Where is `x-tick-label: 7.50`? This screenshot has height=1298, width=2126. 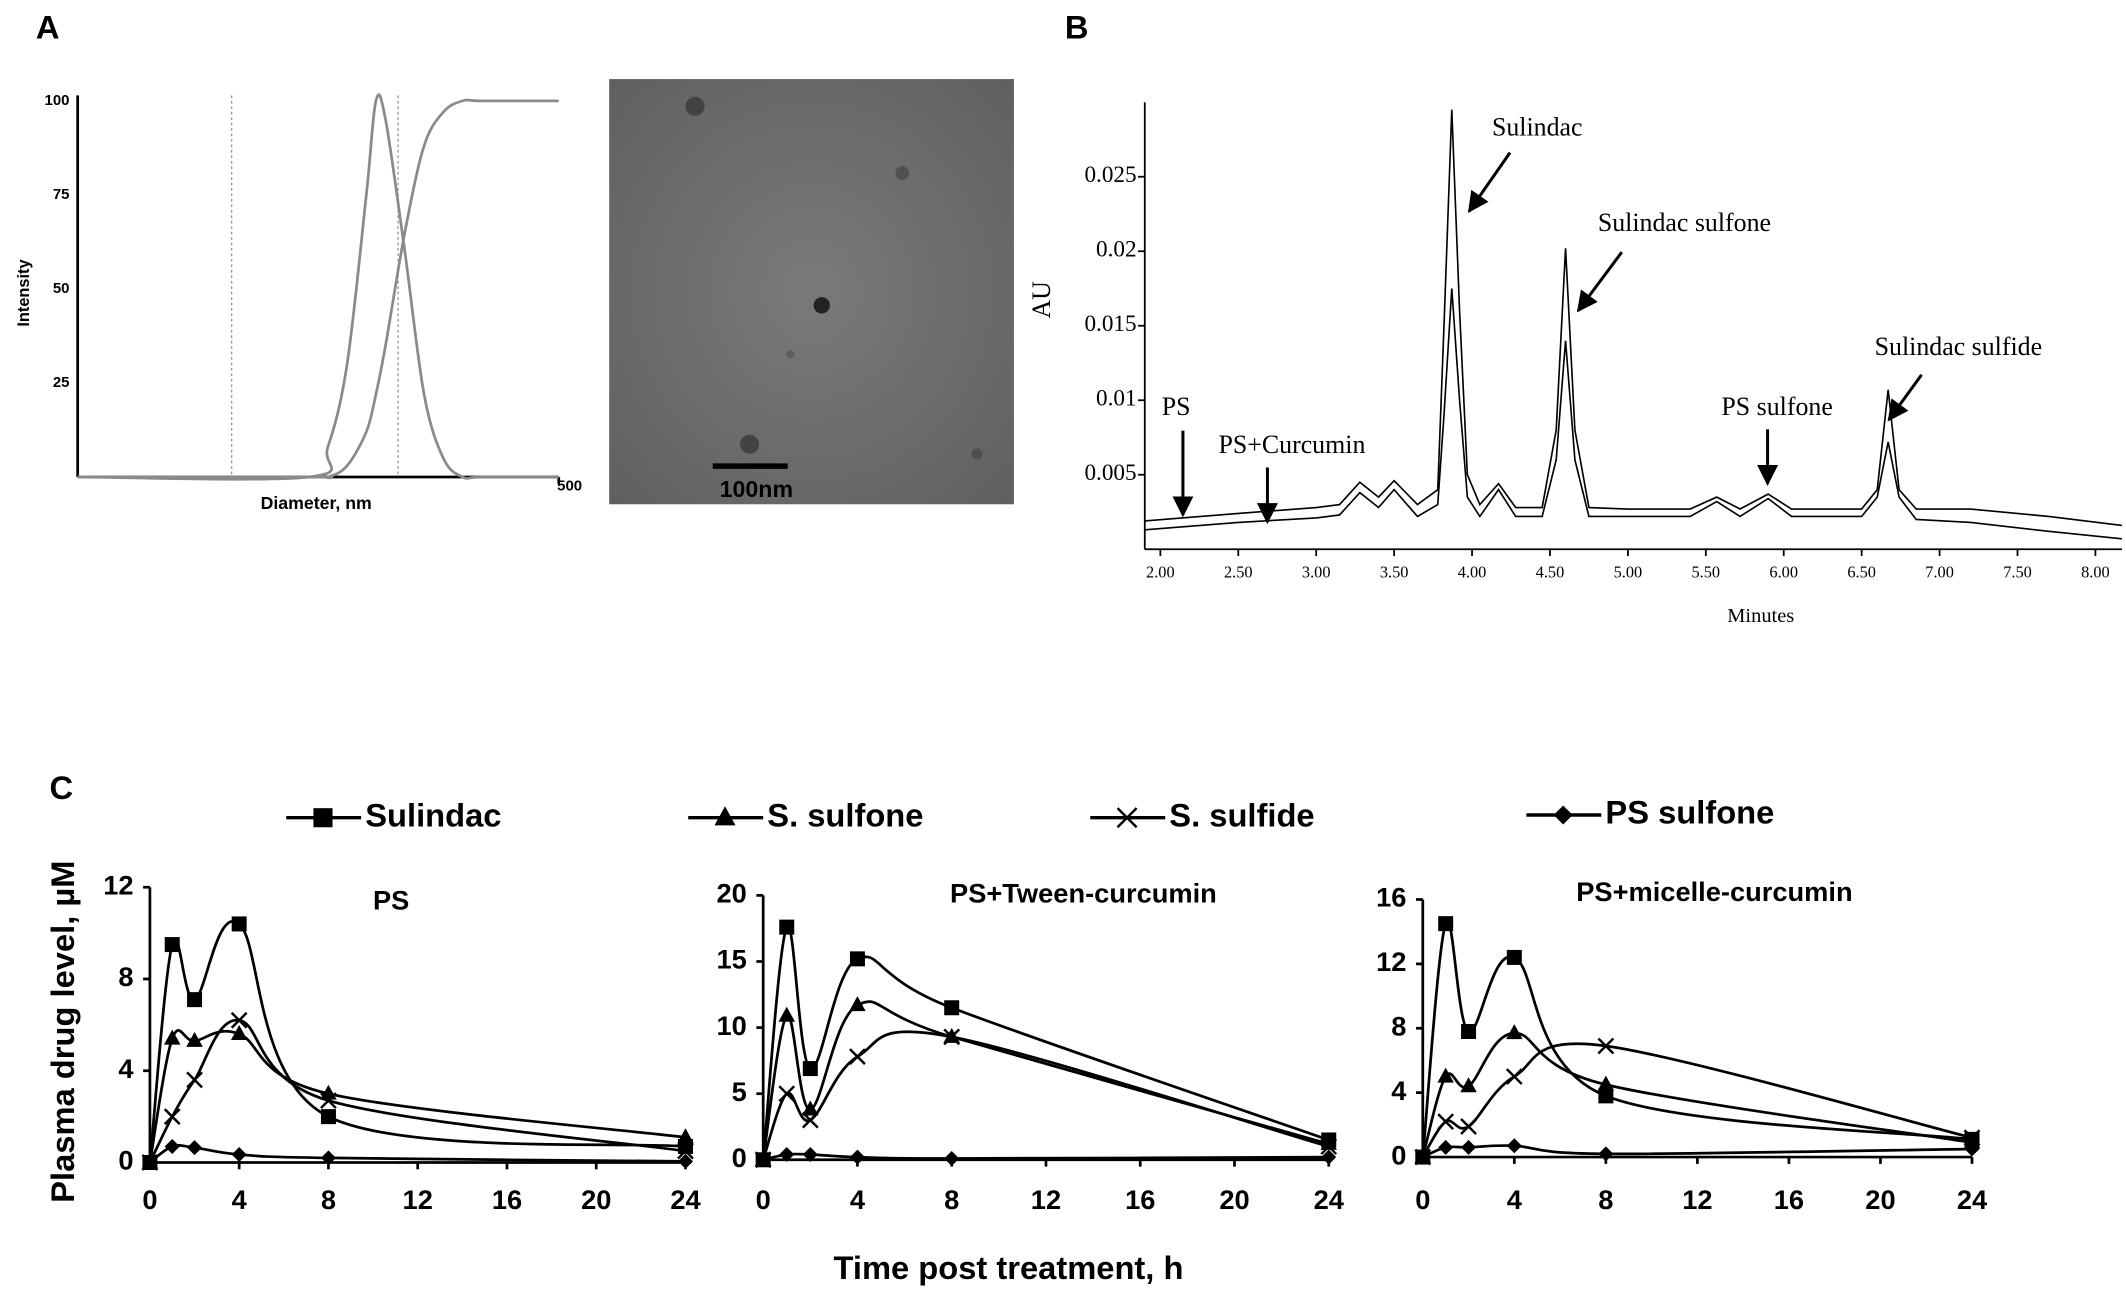 x-tick-label: 7.50 is located at coordinates (2017, 572).